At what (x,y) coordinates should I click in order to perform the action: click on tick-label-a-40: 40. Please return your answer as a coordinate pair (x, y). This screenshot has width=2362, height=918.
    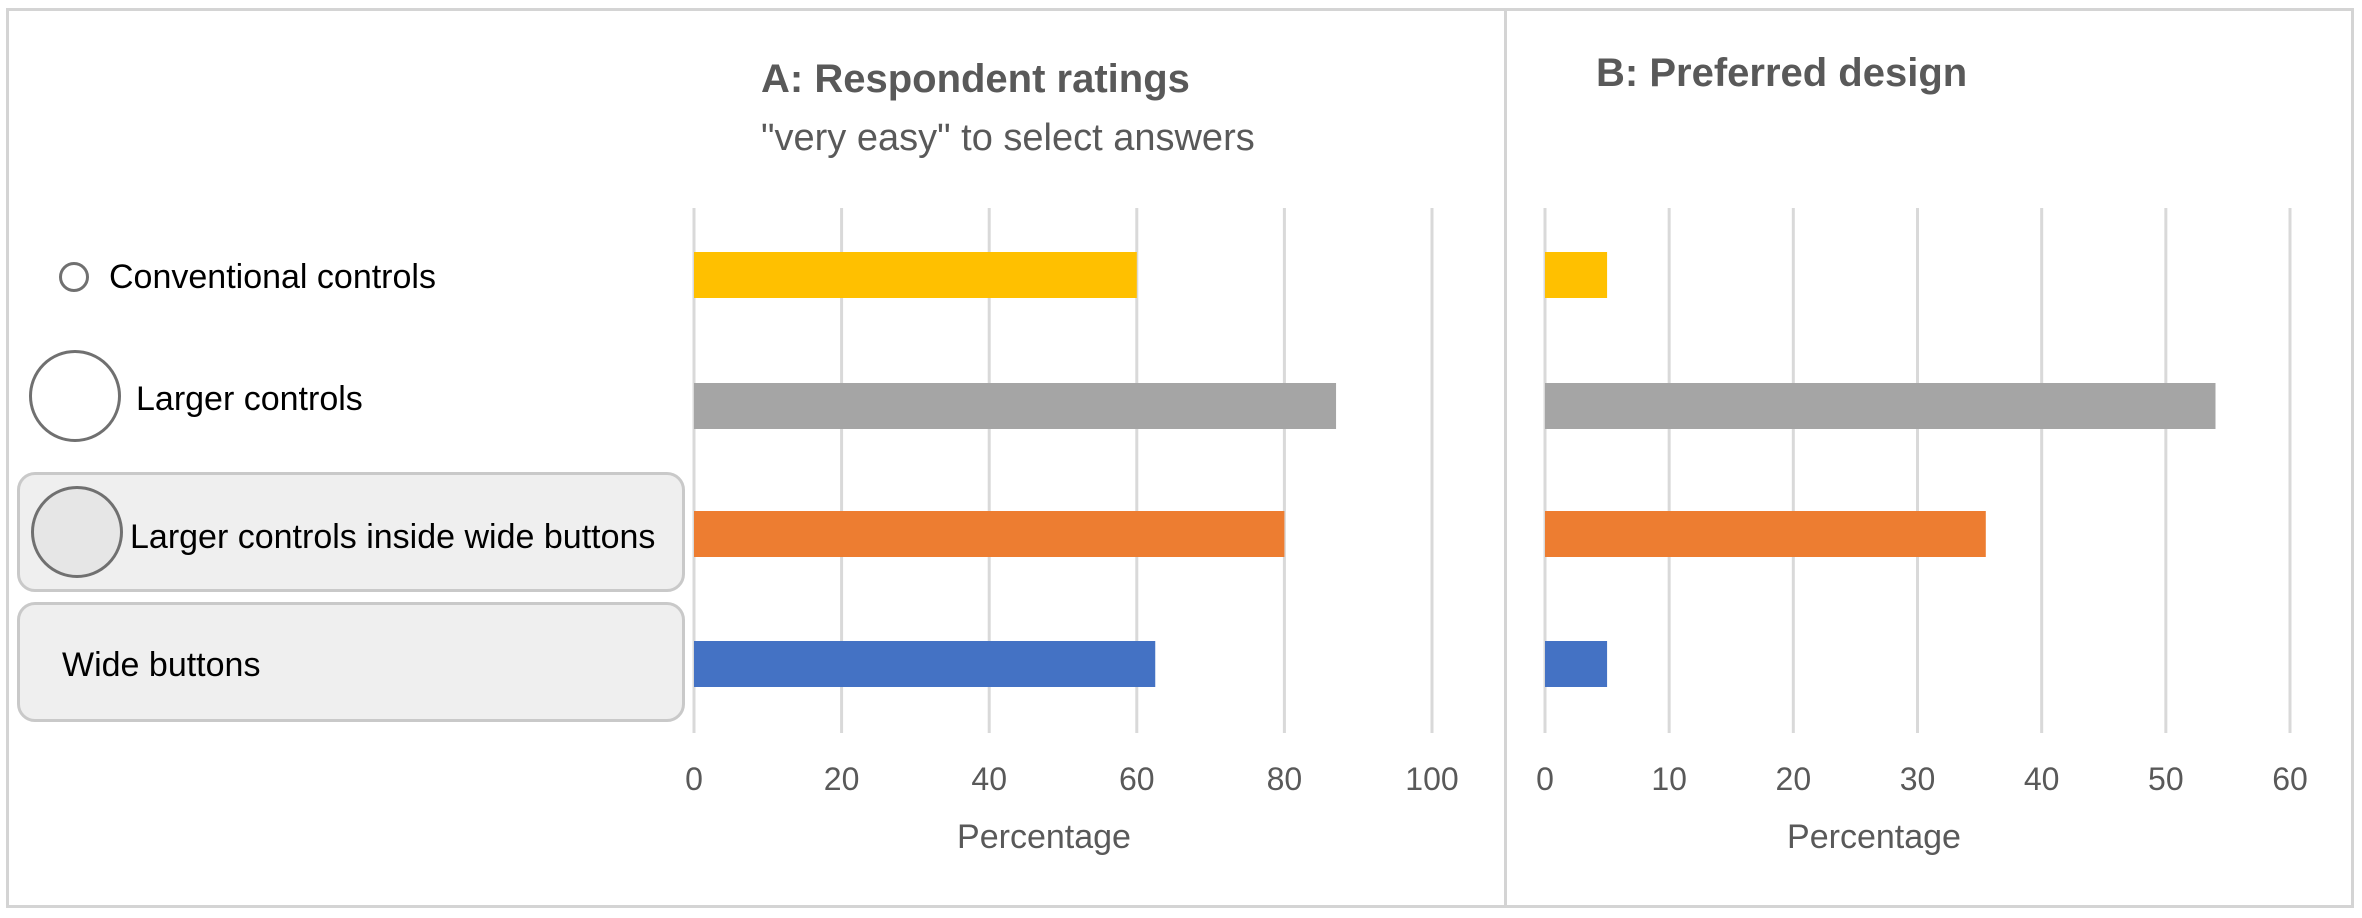
    Looking at the image, I should click on (989, 779).